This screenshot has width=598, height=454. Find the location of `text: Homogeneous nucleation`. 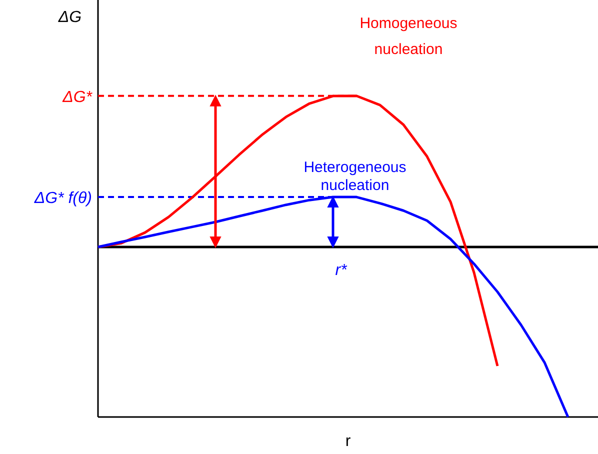

text: Homogeneous nucleation is located at coordinates (409, 36).